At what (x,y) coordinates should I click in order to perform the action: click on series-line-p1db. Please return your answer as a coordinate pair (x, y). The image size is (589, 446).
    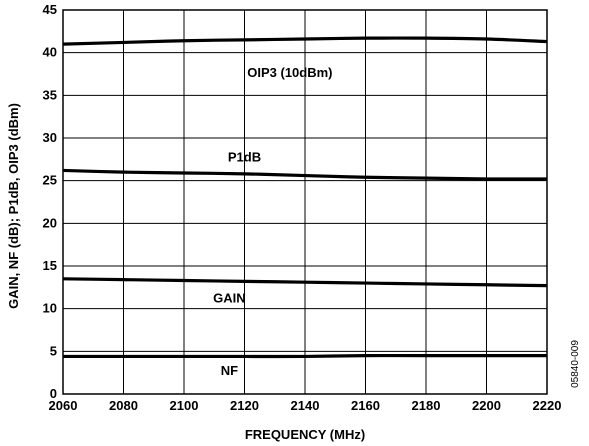
    Looking at the image, I should click on (305, 174).